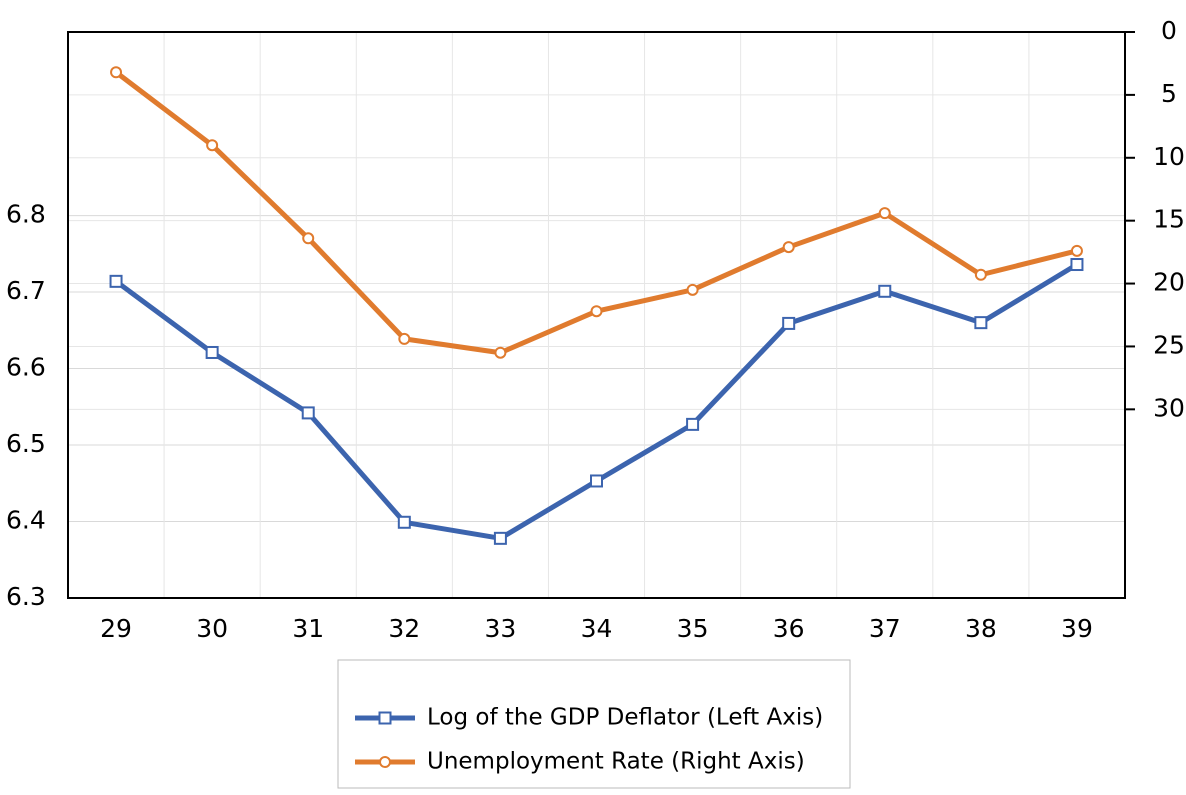  I want to click on x-tick-label: 31, so click(308, 628).